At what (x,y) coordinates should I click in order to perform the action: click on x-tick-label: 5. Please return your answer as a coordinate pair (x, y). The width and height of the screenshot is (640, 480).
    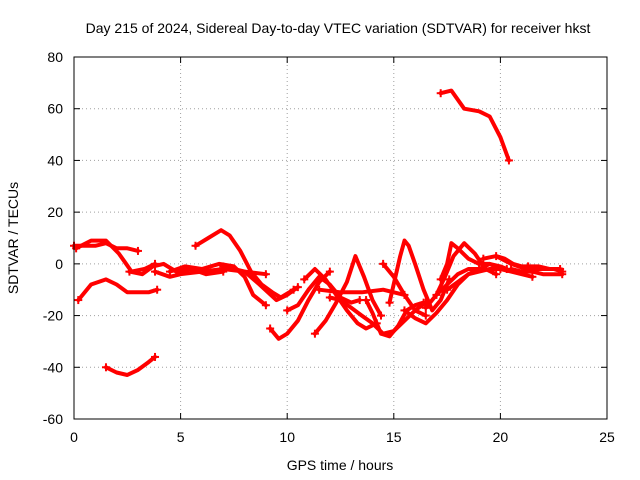
    Looking at the image, I should click on (181, 437).